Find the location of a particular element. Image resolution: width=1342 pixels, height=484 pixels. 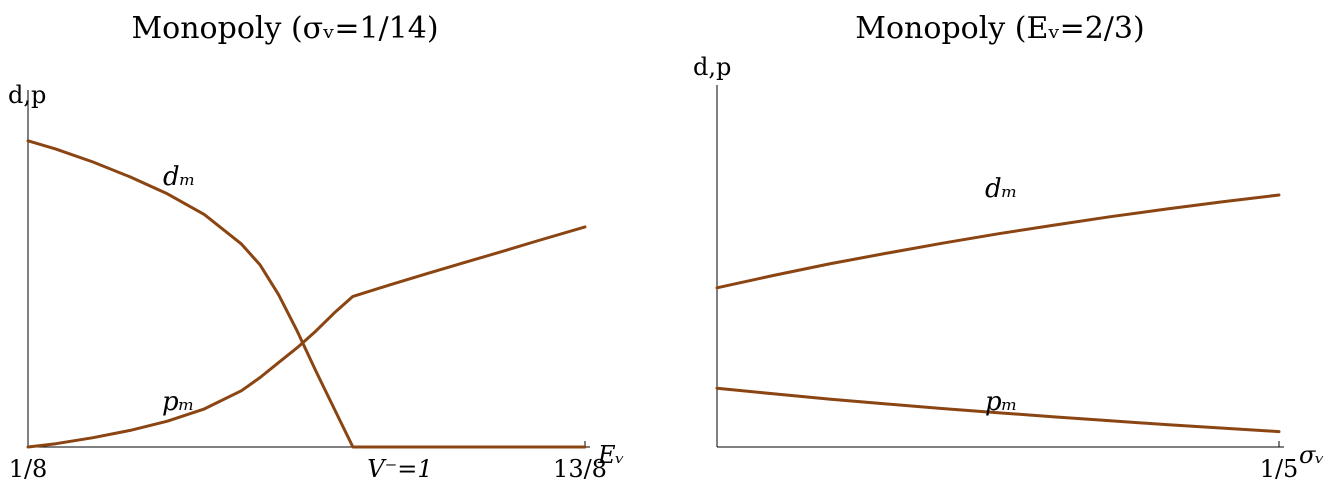

right-chart-title: Monopoly (Eᵥ=2/3) is located at coordinates (999, 28).